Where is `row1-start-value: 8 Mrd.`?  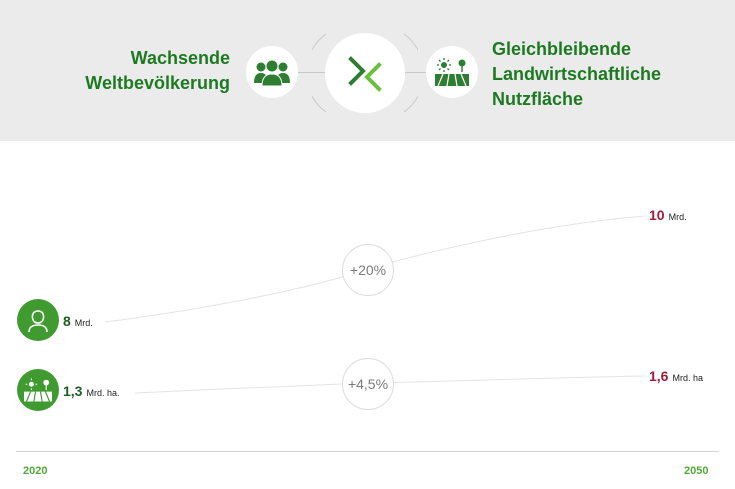 row1-start-value: 8 Mrd. is located at coordinates (78, 321).